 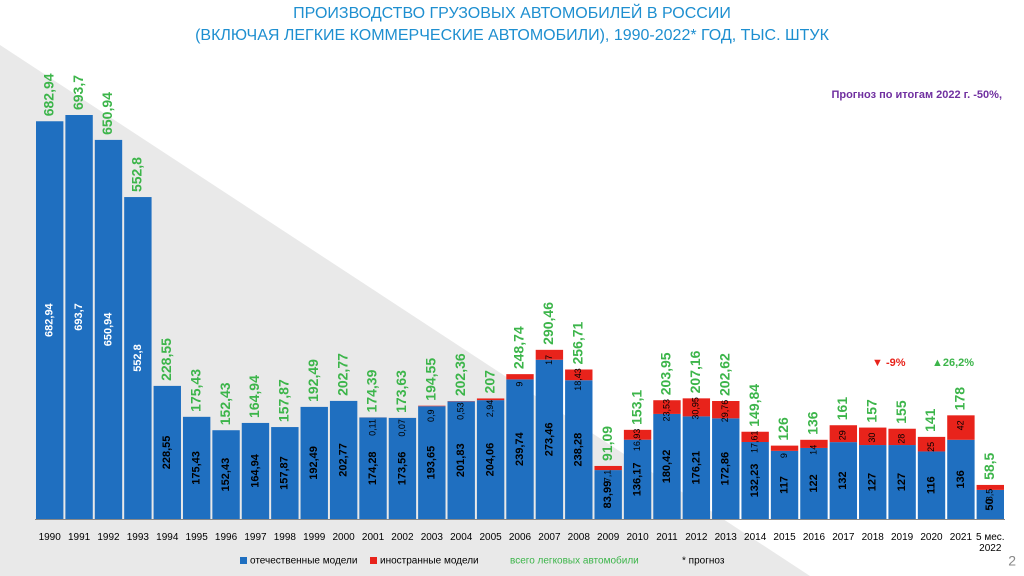 What do you see at coordinates (725, 537) in the screenshot?
I see `x-tick-label: 2013` at bounding box center [725, 537].